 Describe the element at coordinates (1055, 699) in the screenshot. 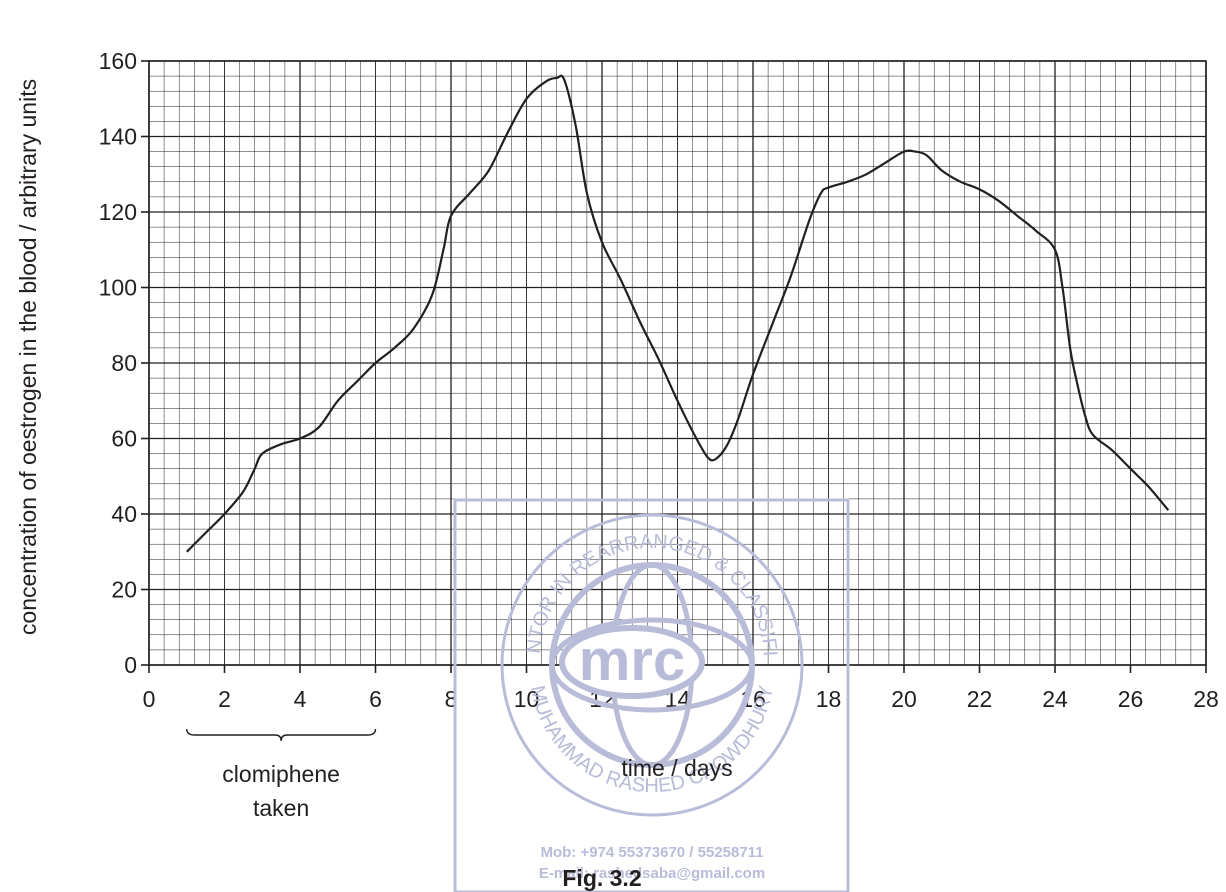

I see `x-tick-label: 24` at that location.